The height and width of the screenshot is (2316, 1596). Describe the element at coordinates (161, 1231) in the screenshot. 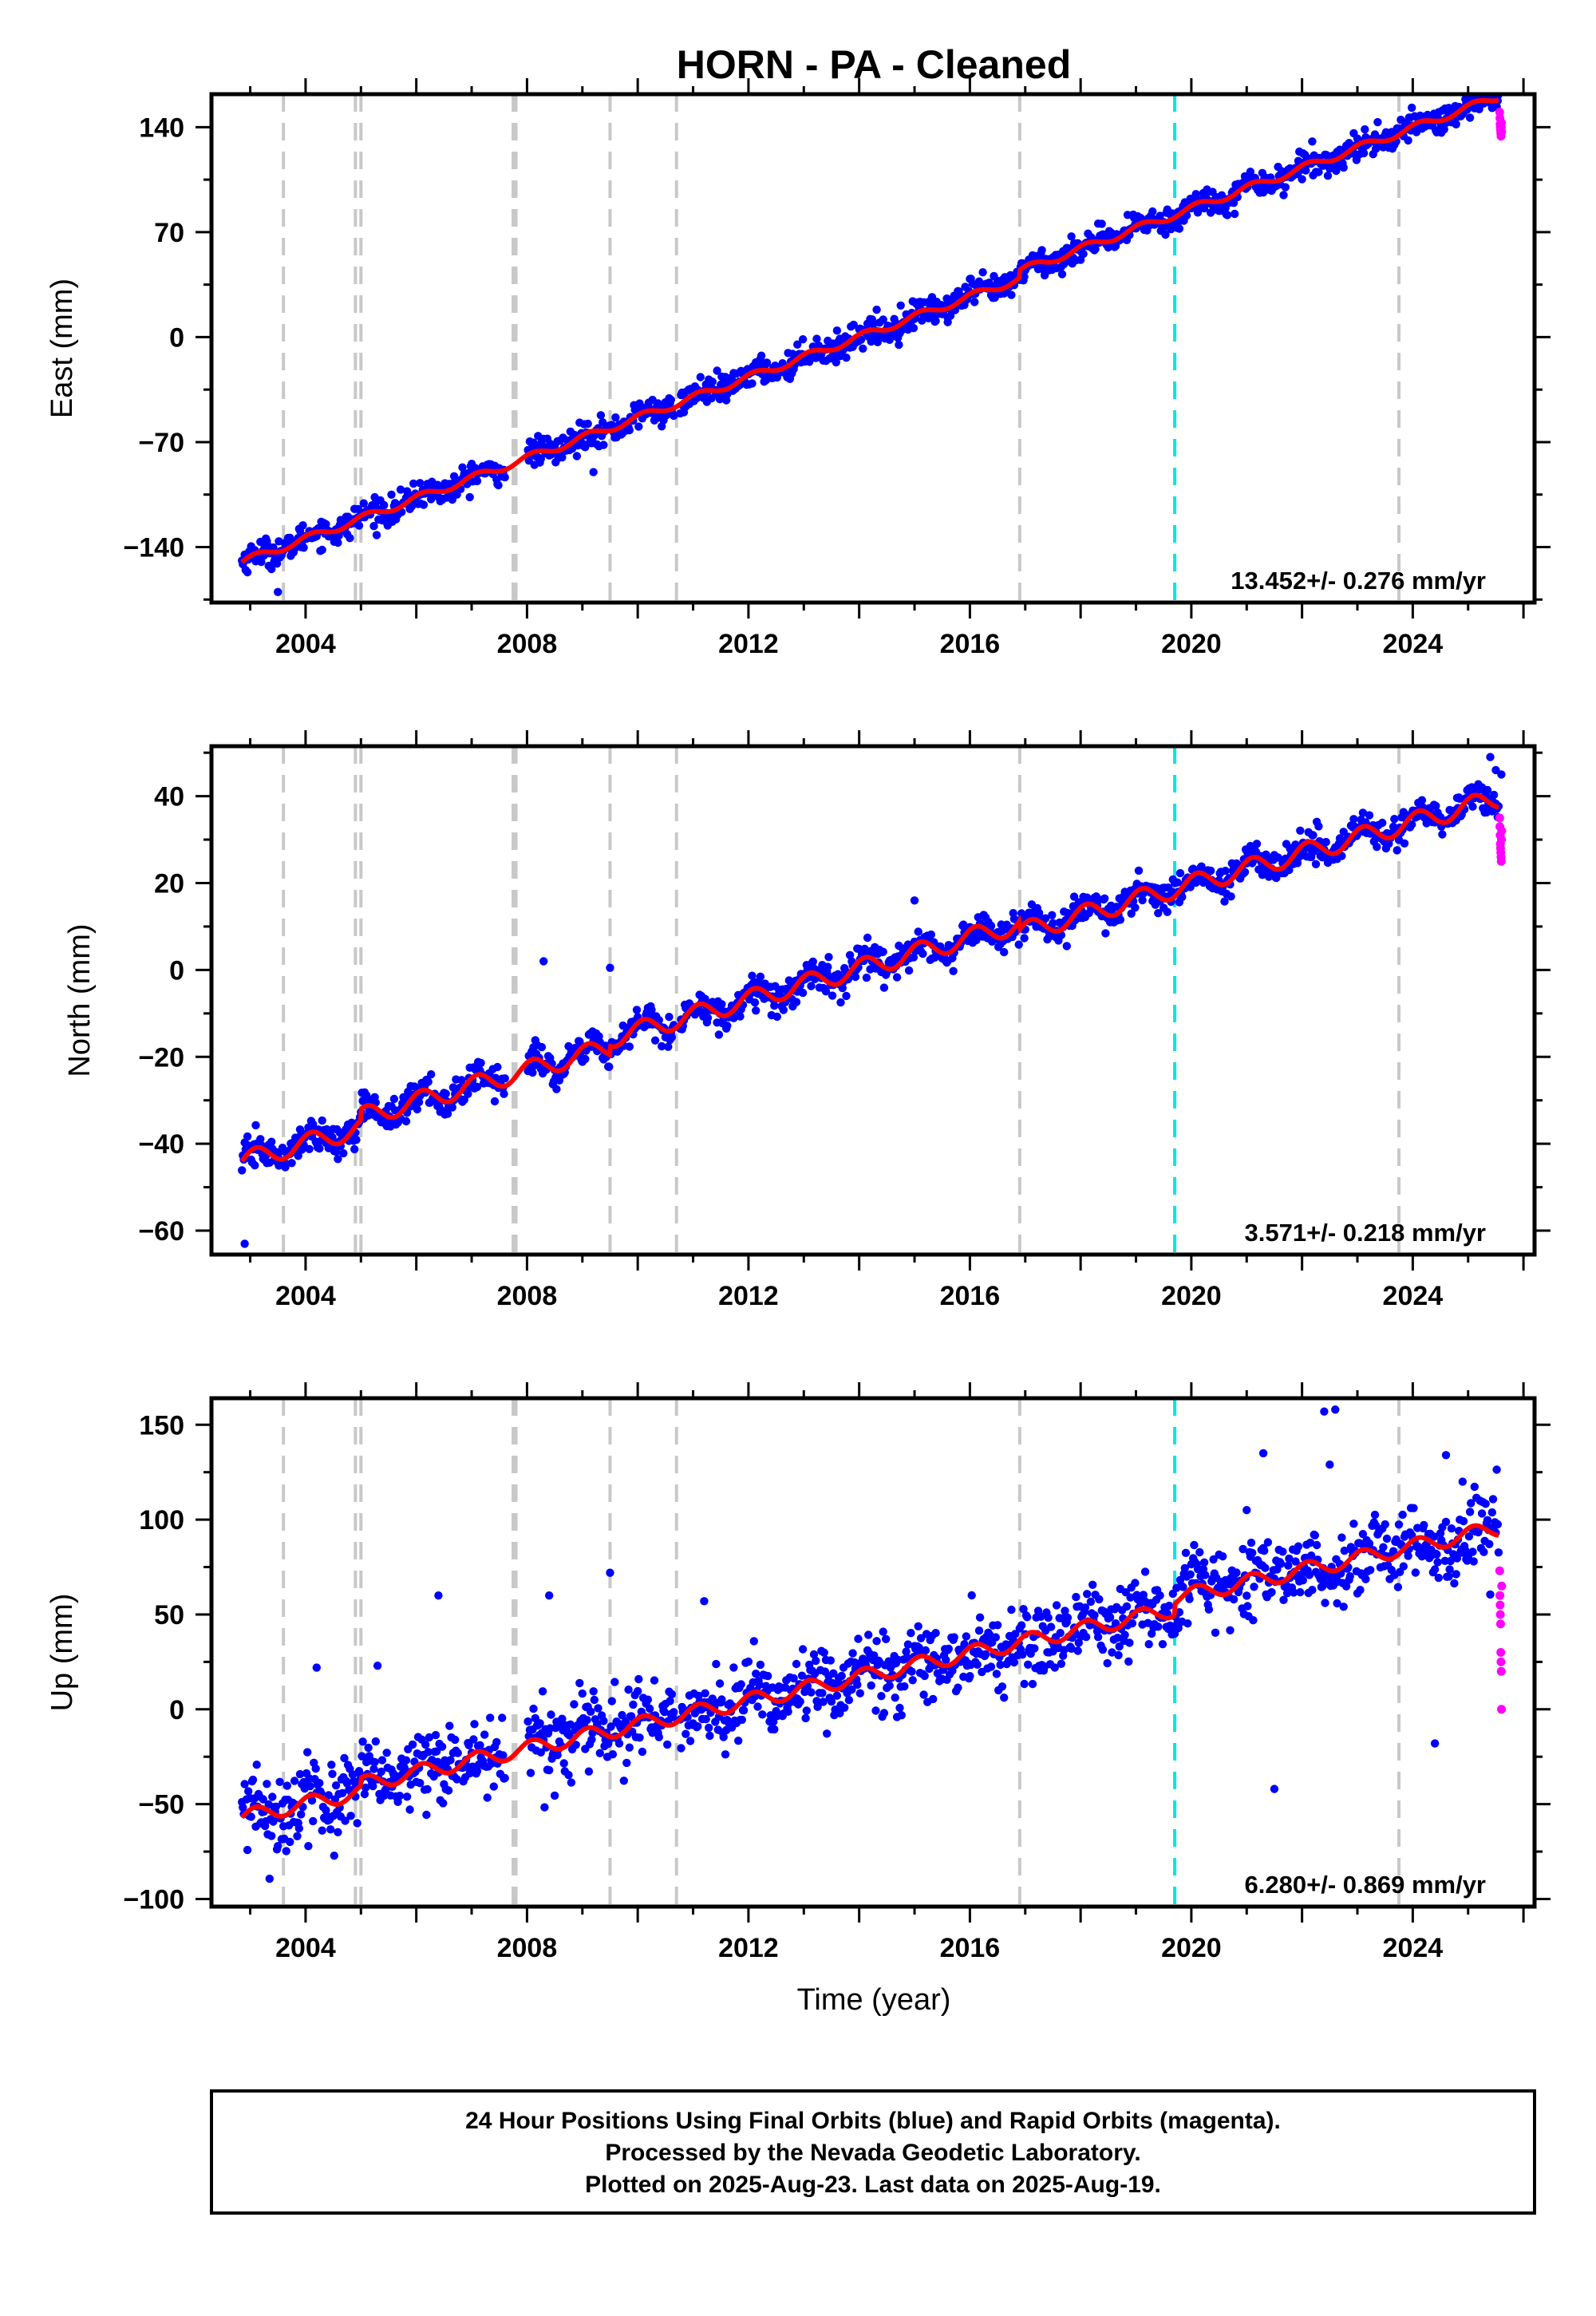

I see `y-tick-label: −60` at that location.